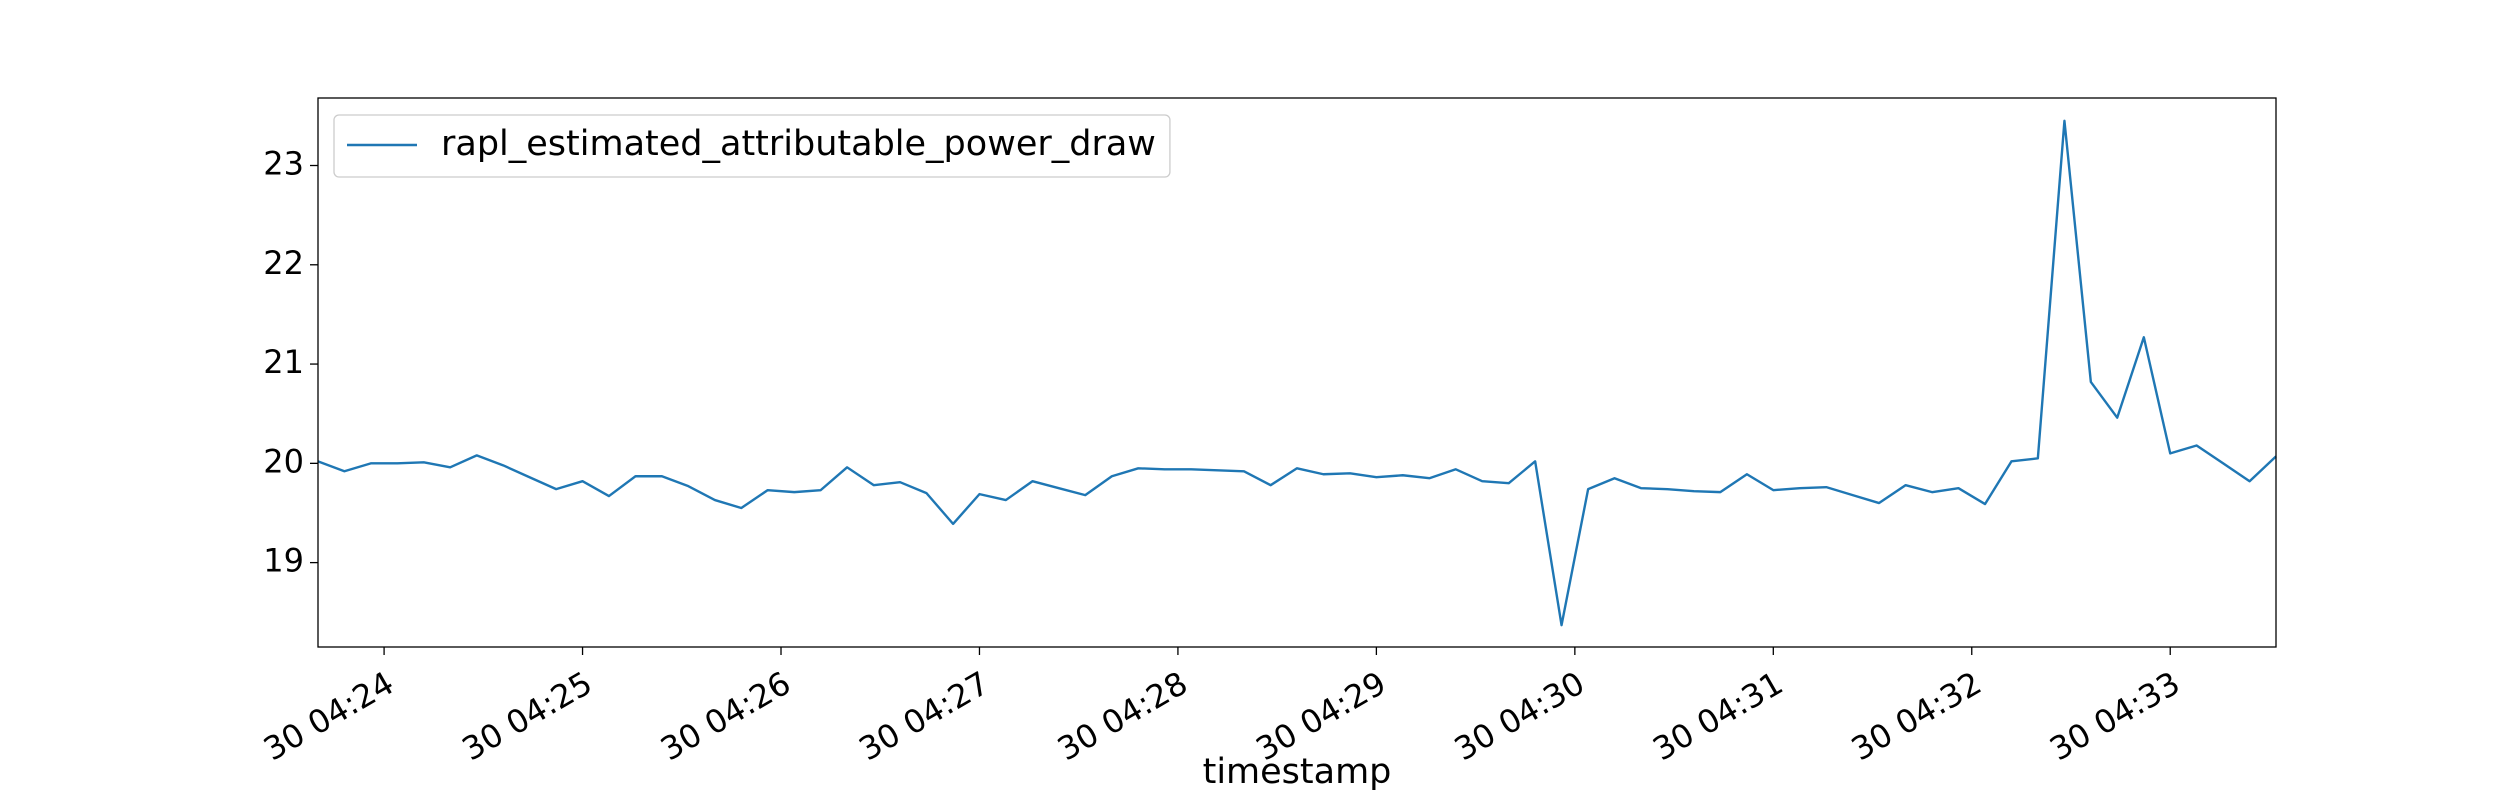  What do you see at coordinates (798, 144) in the screenshot?
I see `legend-label: rapl_estimated_attributable_power_draw` at bounding box center [798, 144].